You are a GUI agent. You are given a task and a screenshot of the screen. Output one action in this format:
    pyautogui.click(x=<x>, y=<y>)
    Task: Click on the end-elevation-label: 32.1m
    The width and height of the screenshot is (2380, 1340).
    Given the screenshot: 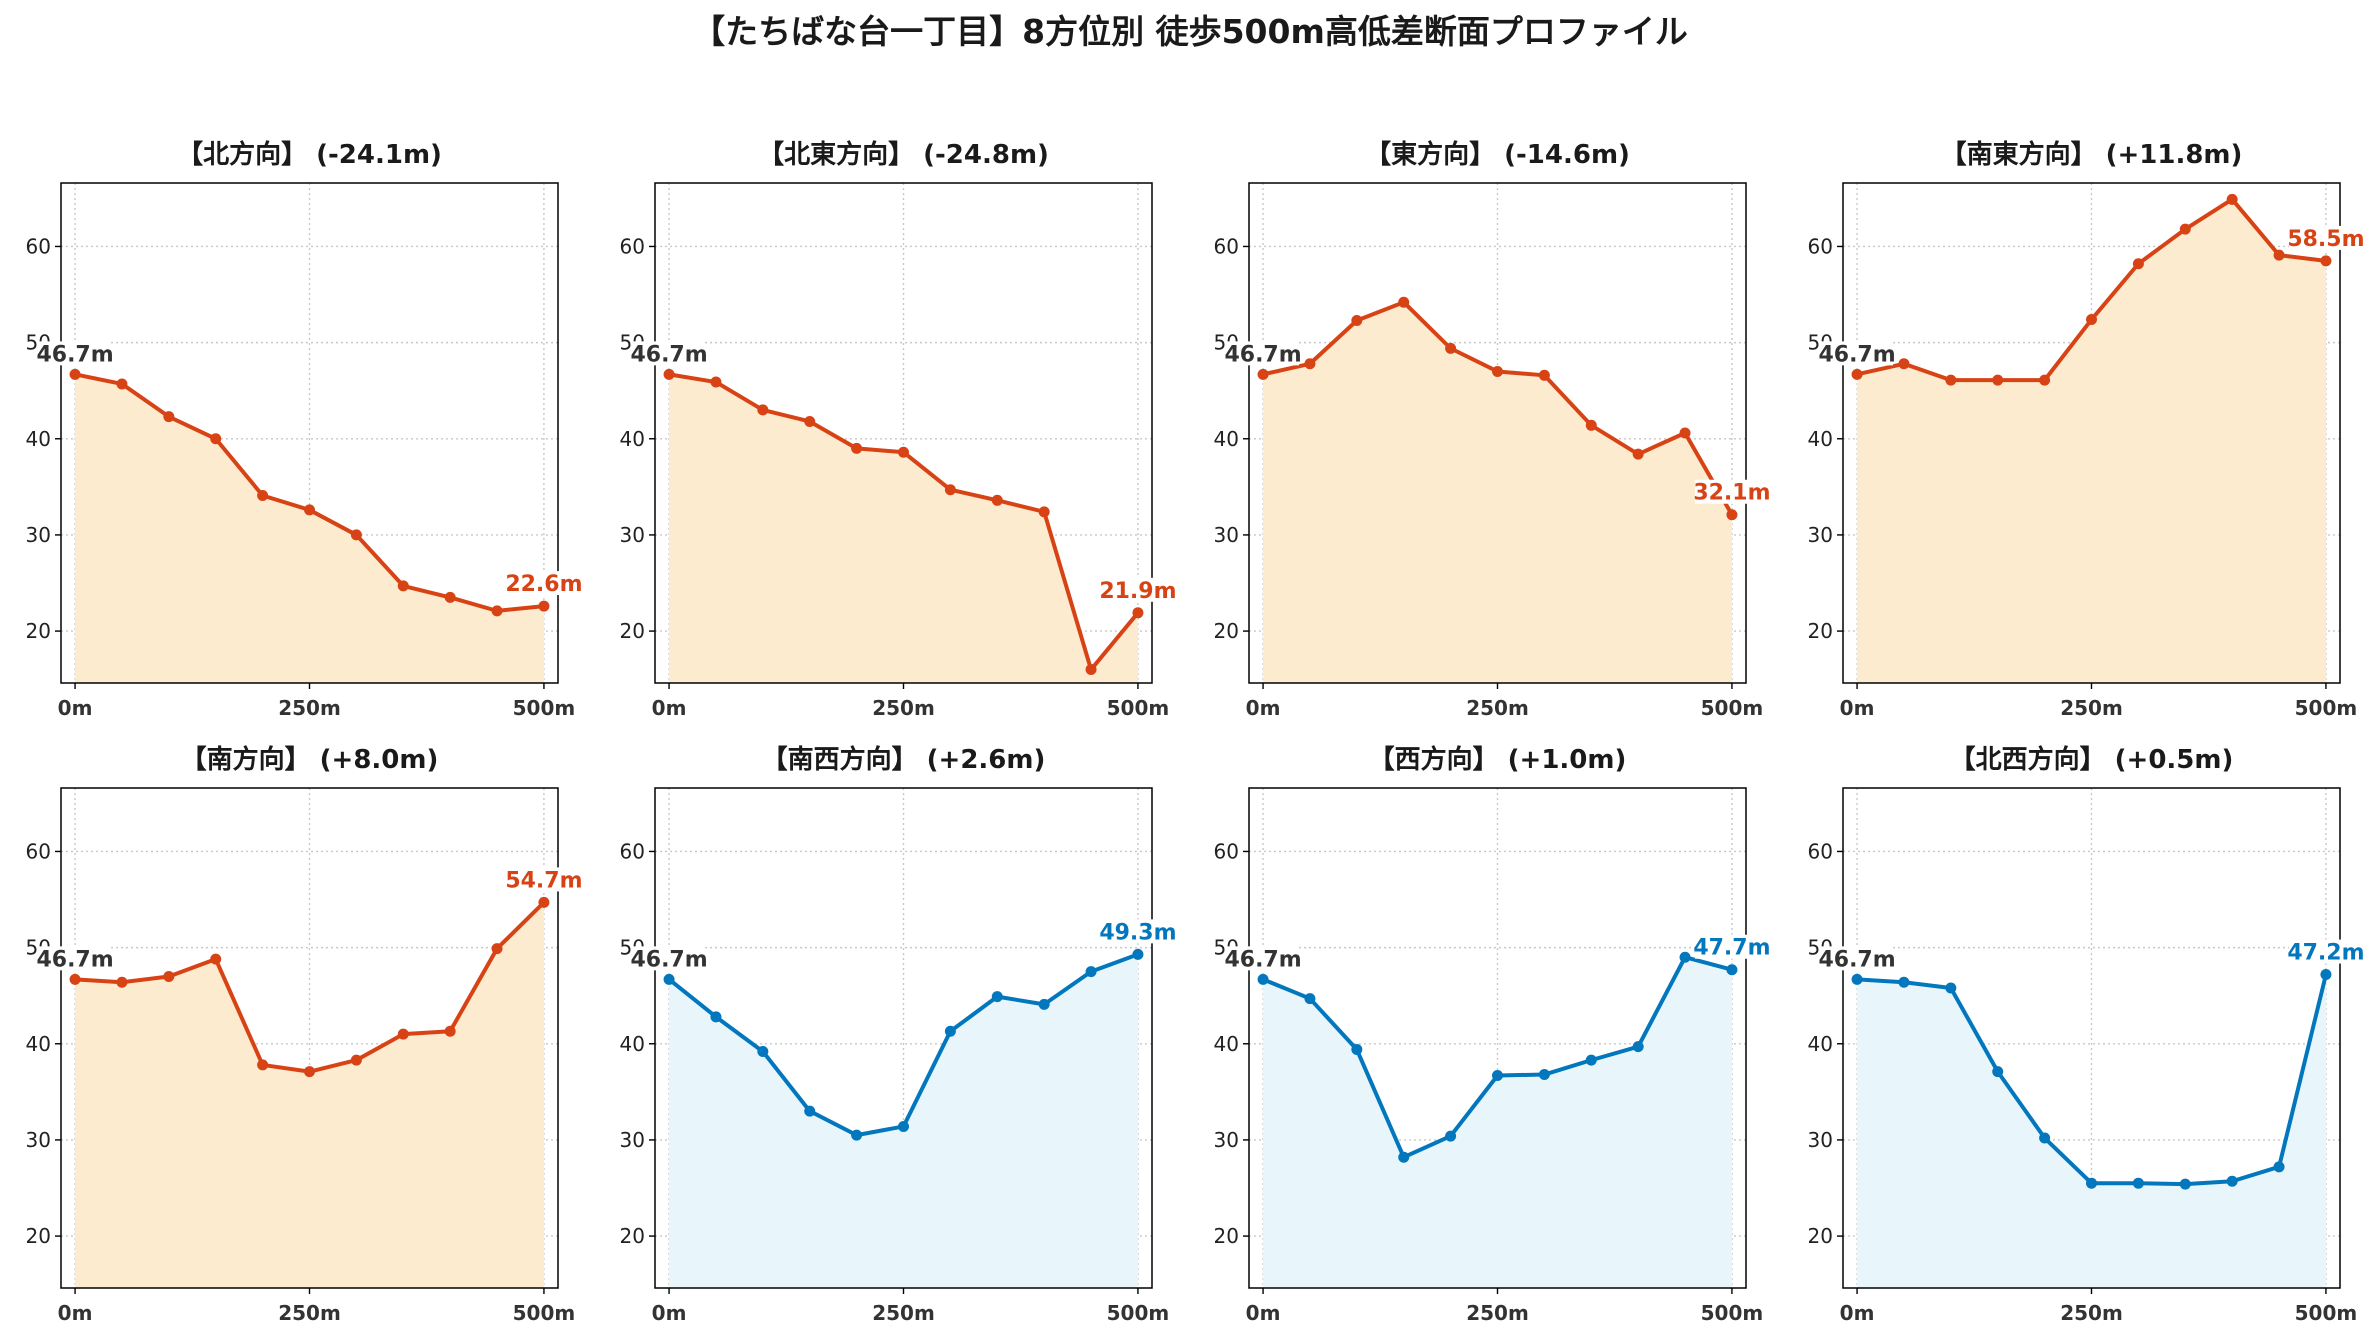 What is the action you would take?
    pyautogui.click(x=1731, y=493)
    